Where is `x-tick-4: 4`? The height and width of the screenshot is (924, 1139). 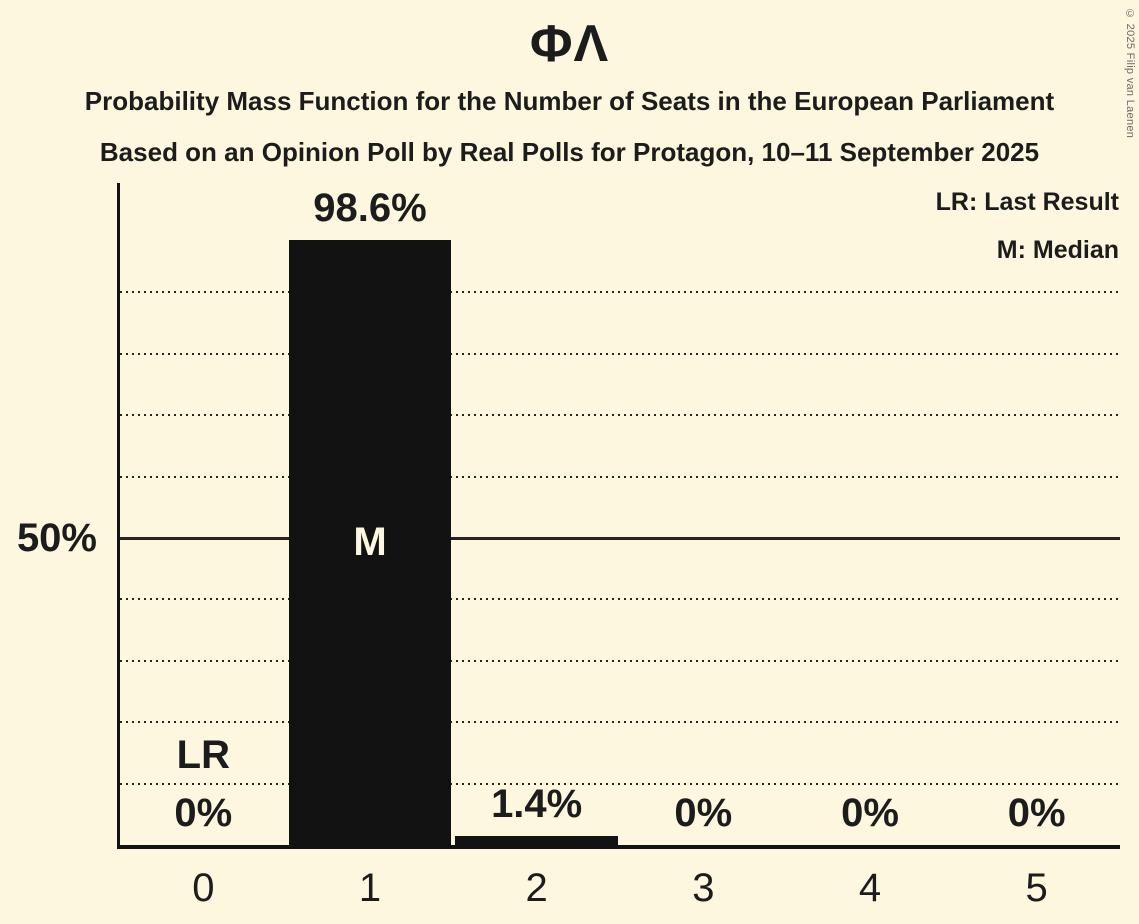
x-tick-4: 4 is located at coordinates (870, 888).